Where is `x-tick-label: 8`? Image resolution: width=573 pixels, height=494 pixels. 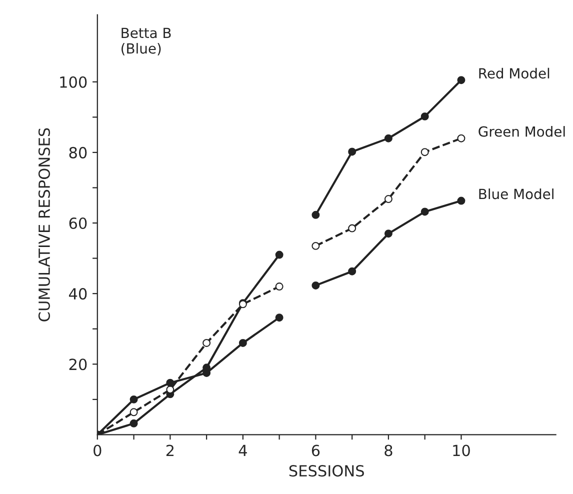
x-tick-label: 8 is located at coordinates (388, 450).